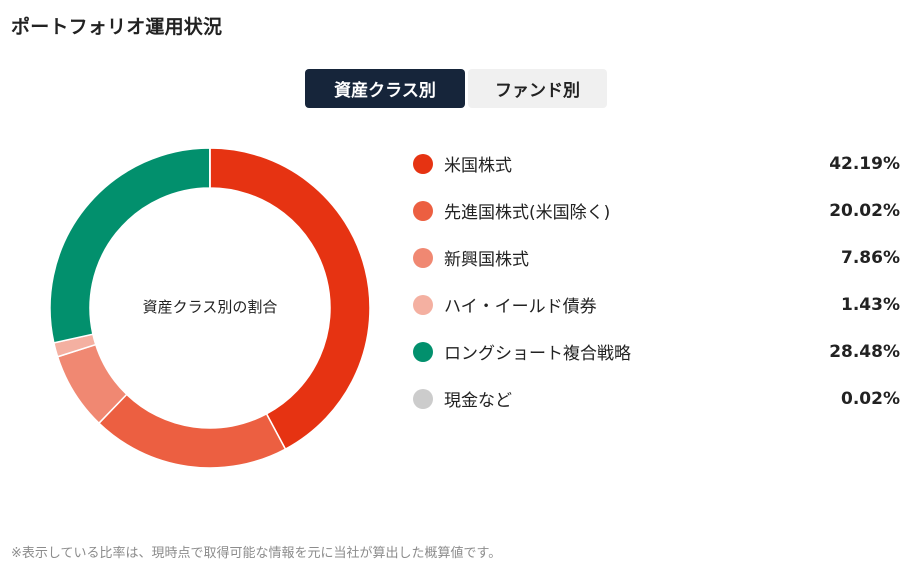  I want to click on legend-label: 新興国株式, so click(486, 260).